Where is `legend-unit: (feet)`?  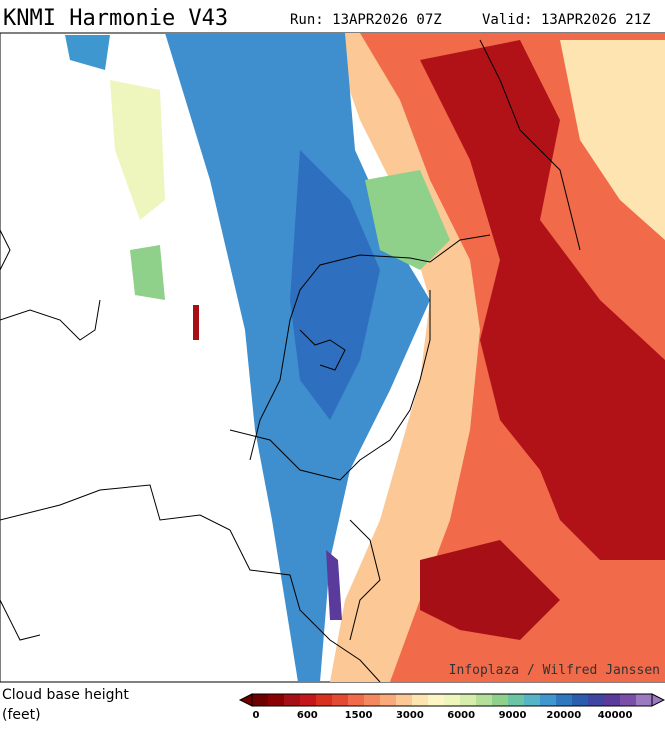
legend-unit: (feet) is located at coordinates (21, 715).